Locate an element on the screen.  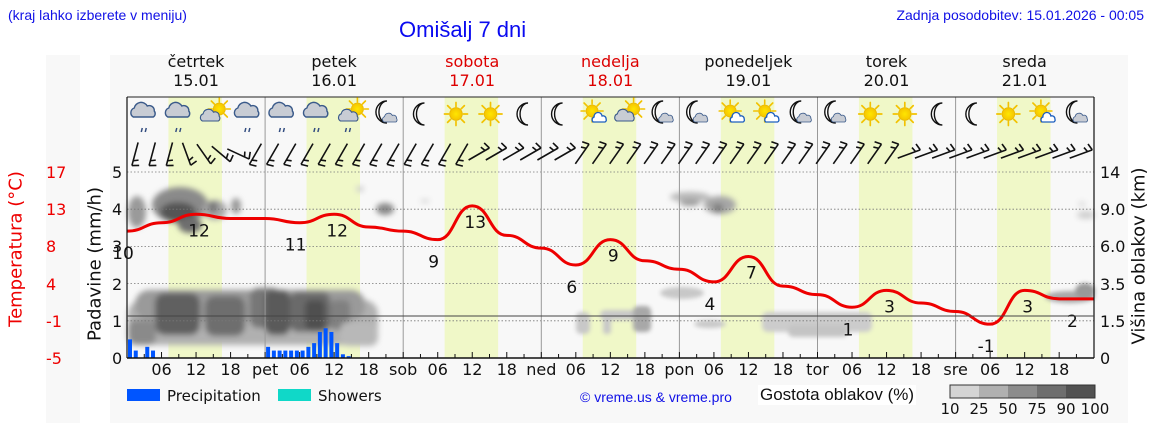
day-date: 21.01 is located at coordinates (1024, 80).